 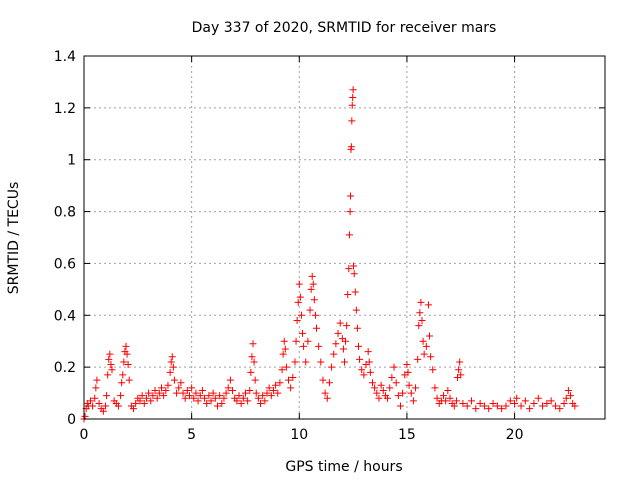 I want to click on y-tick-label: 1.2, so click(x=65, y=109).